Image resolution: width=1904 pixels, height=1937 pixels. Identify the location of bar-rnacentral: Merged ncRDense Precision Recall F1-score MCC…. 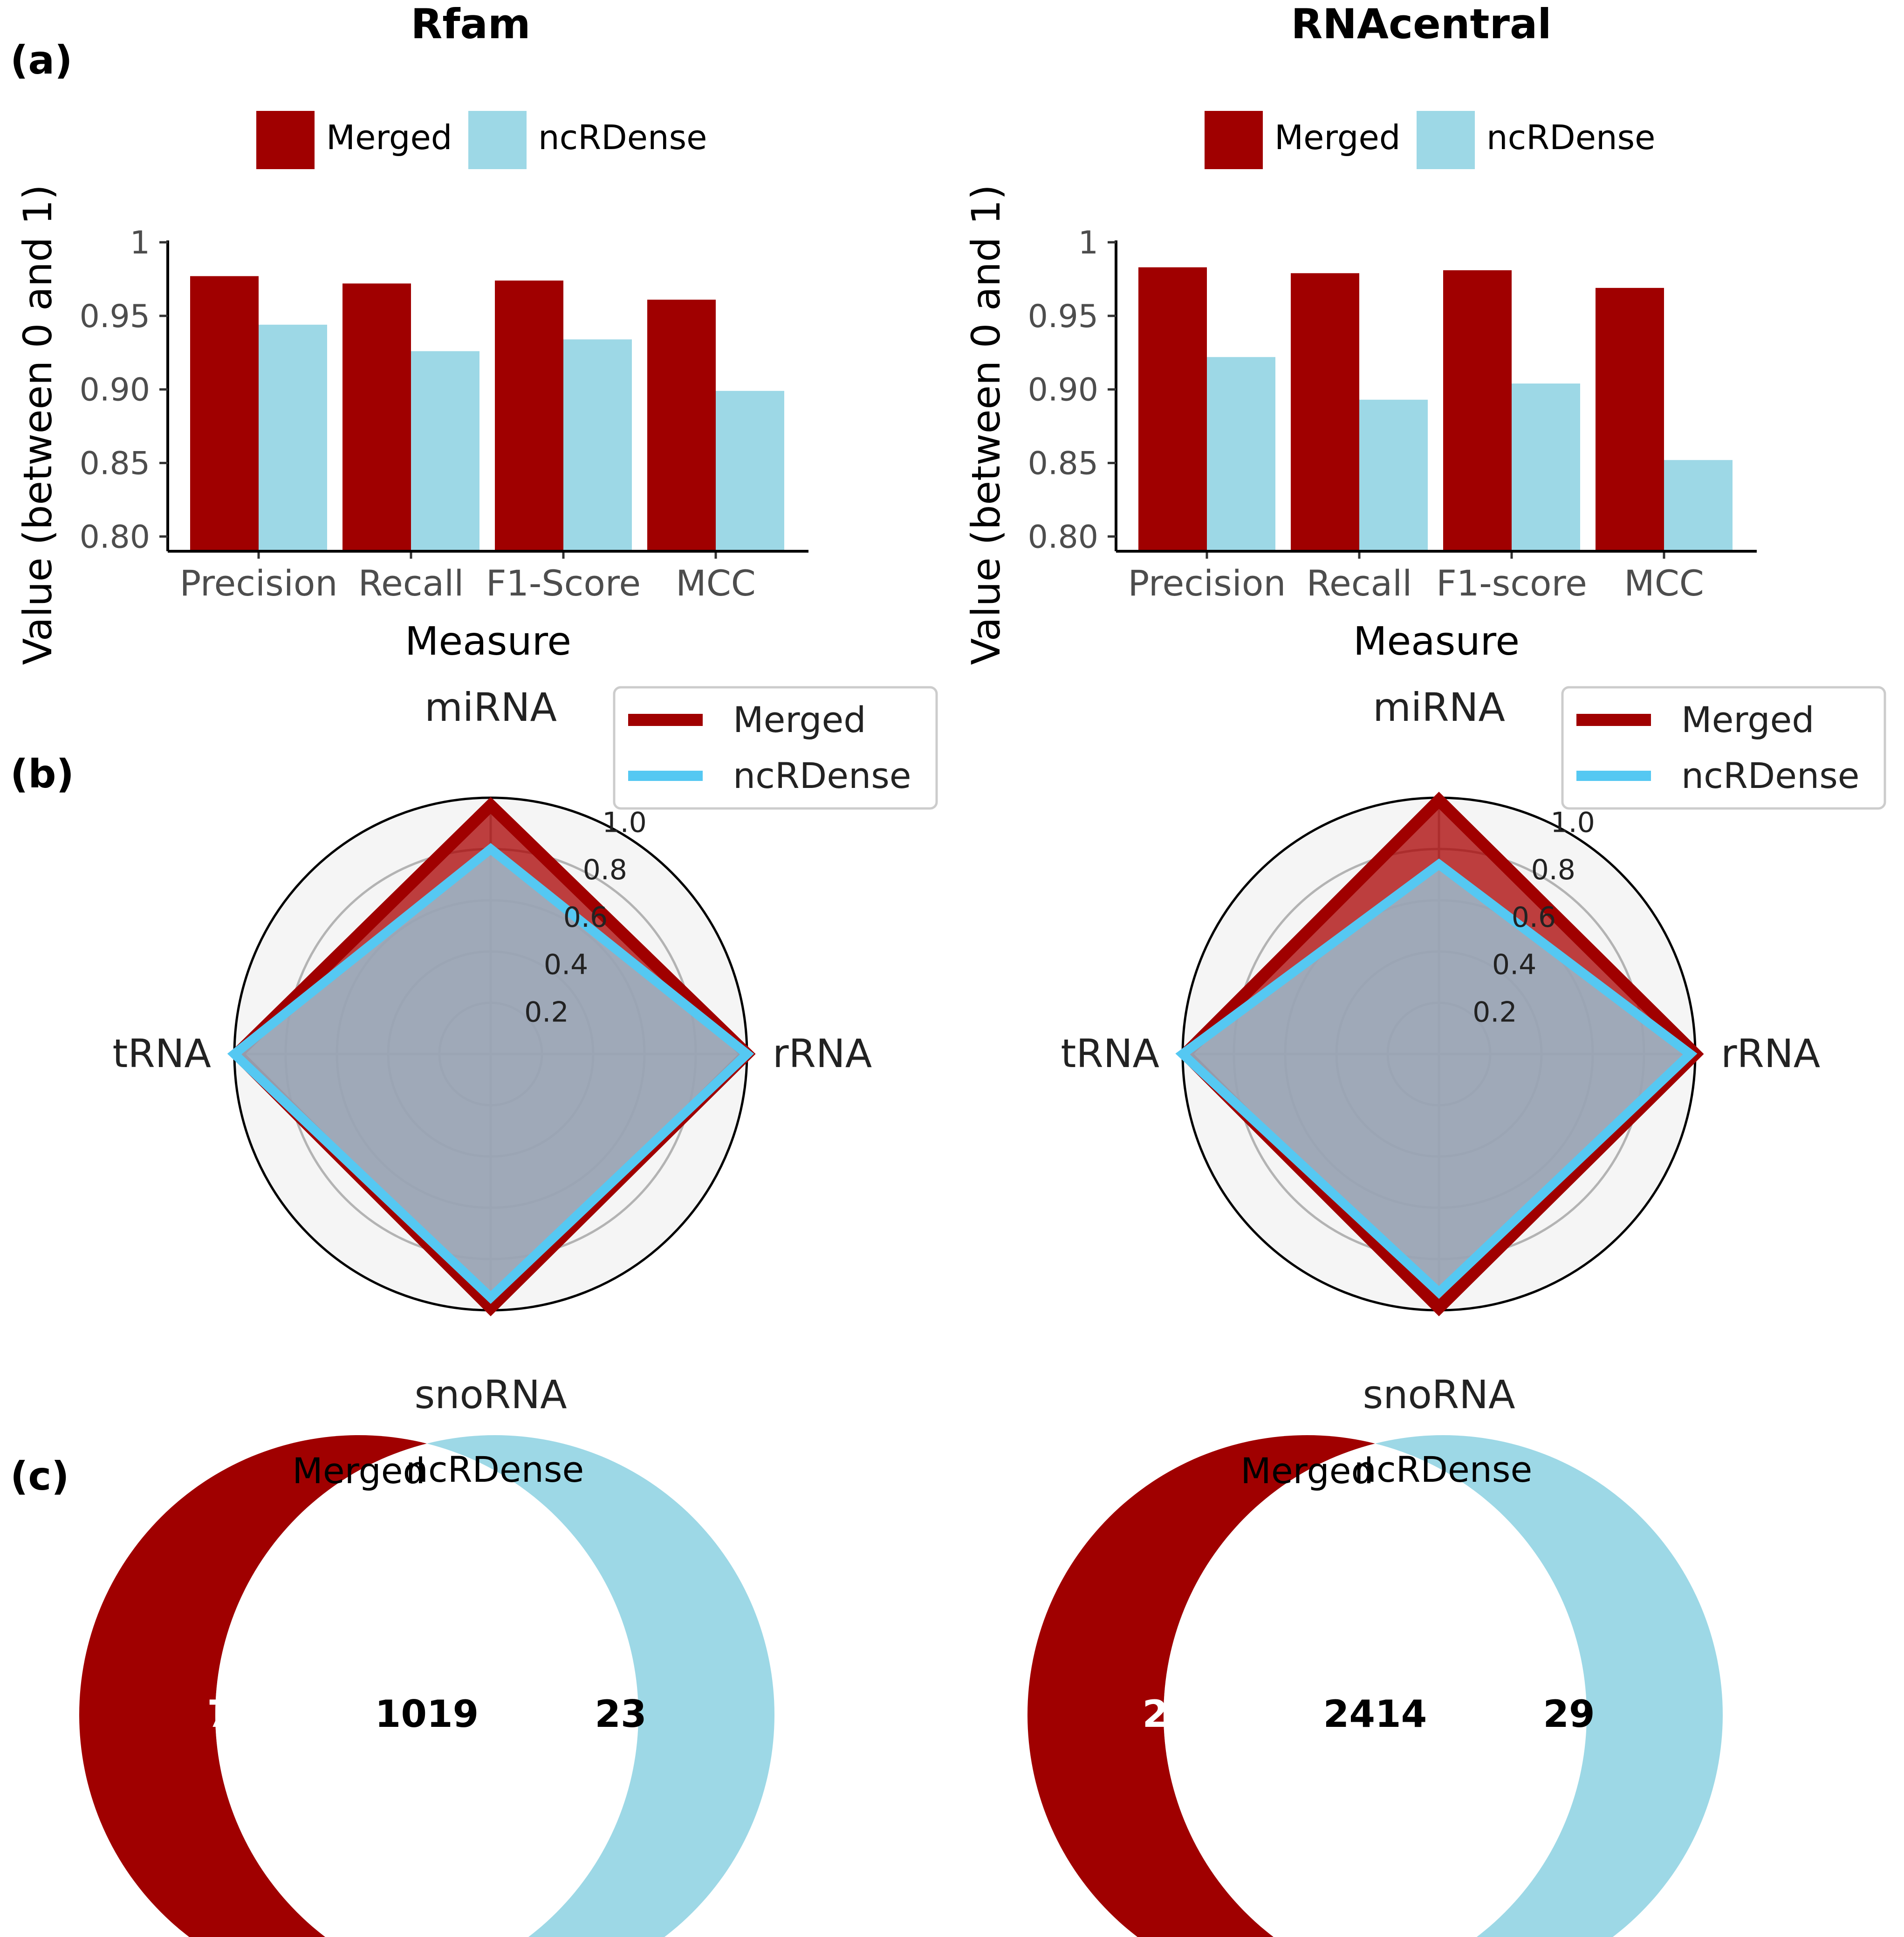
(1360, 388).